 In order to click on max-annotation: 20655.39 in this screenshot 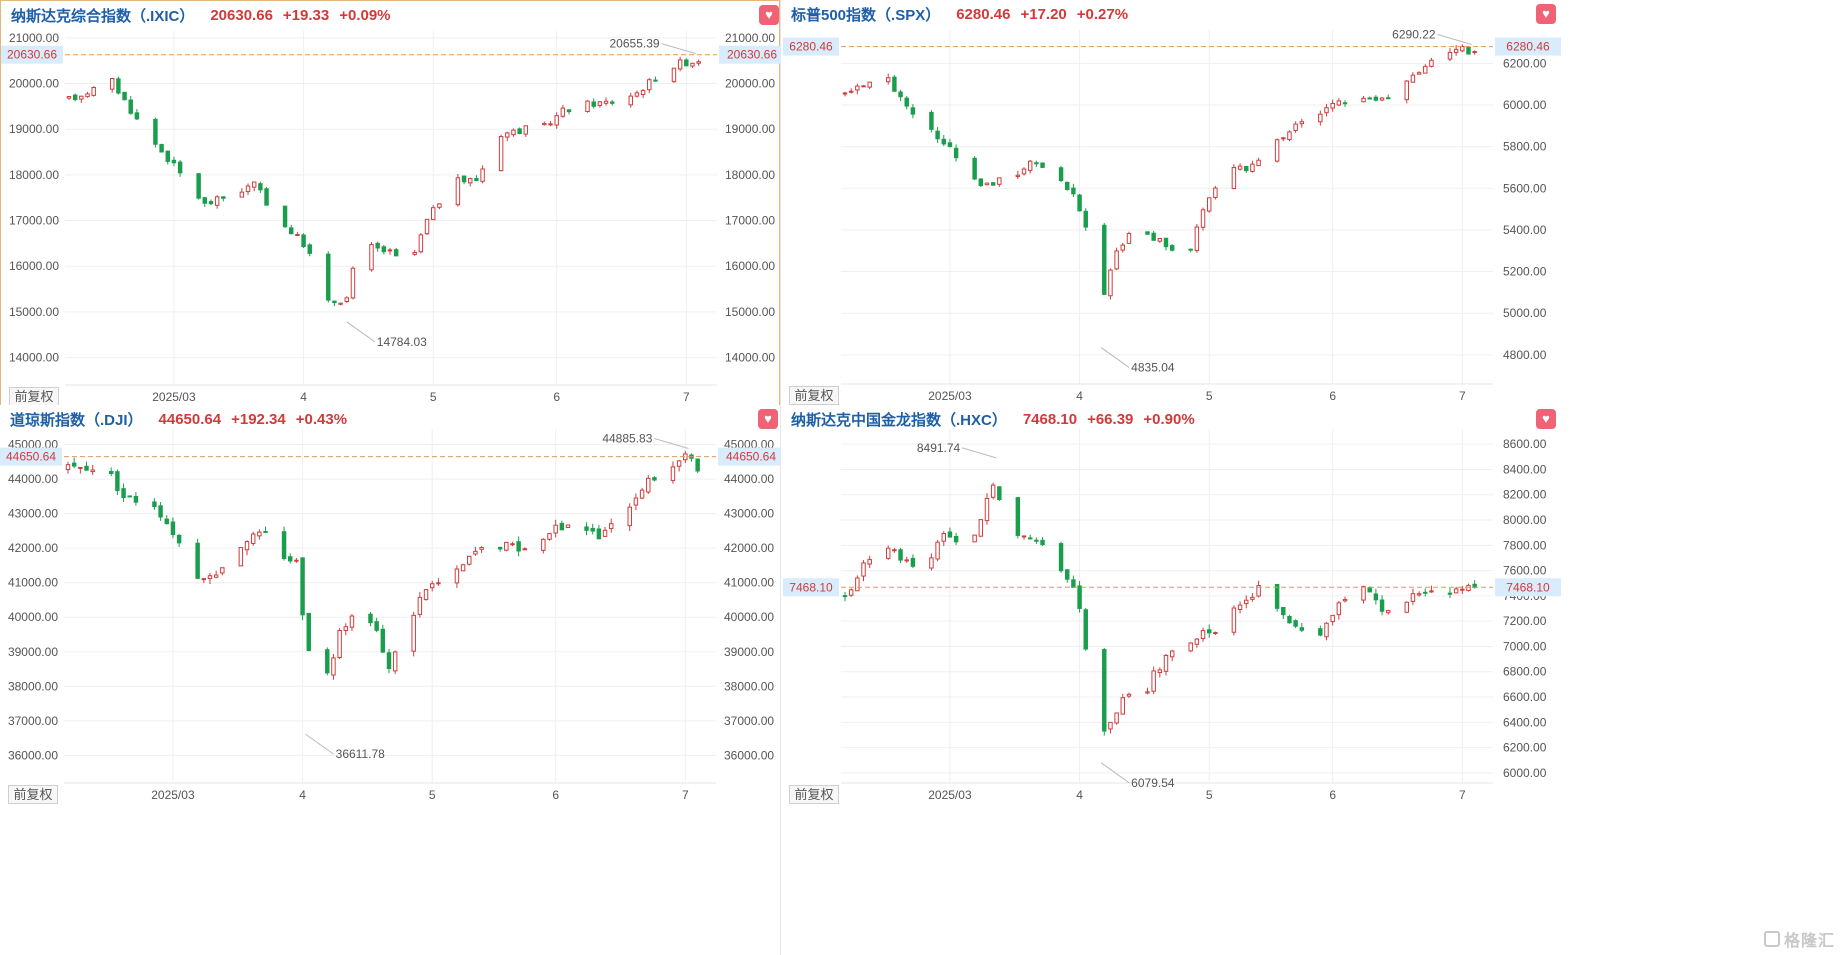, I will do `click(635, 44)`.